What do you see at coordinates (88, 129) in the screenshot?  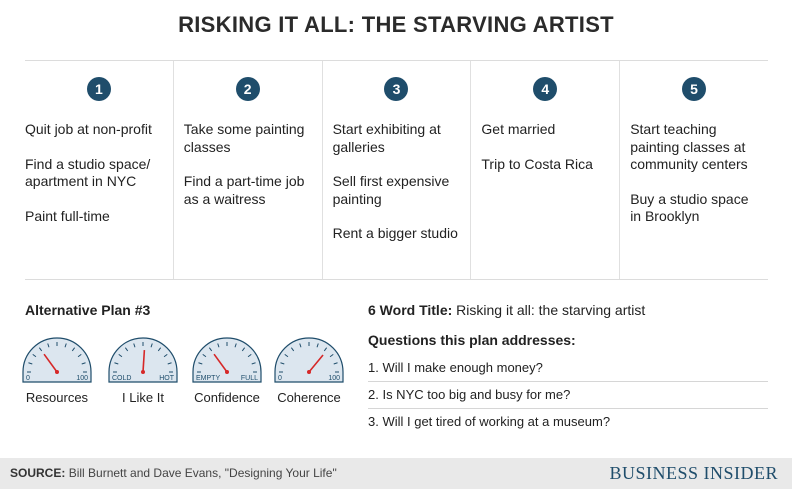 I see `step-item: Quit job at non-profit` at bounding box center [88, 129].